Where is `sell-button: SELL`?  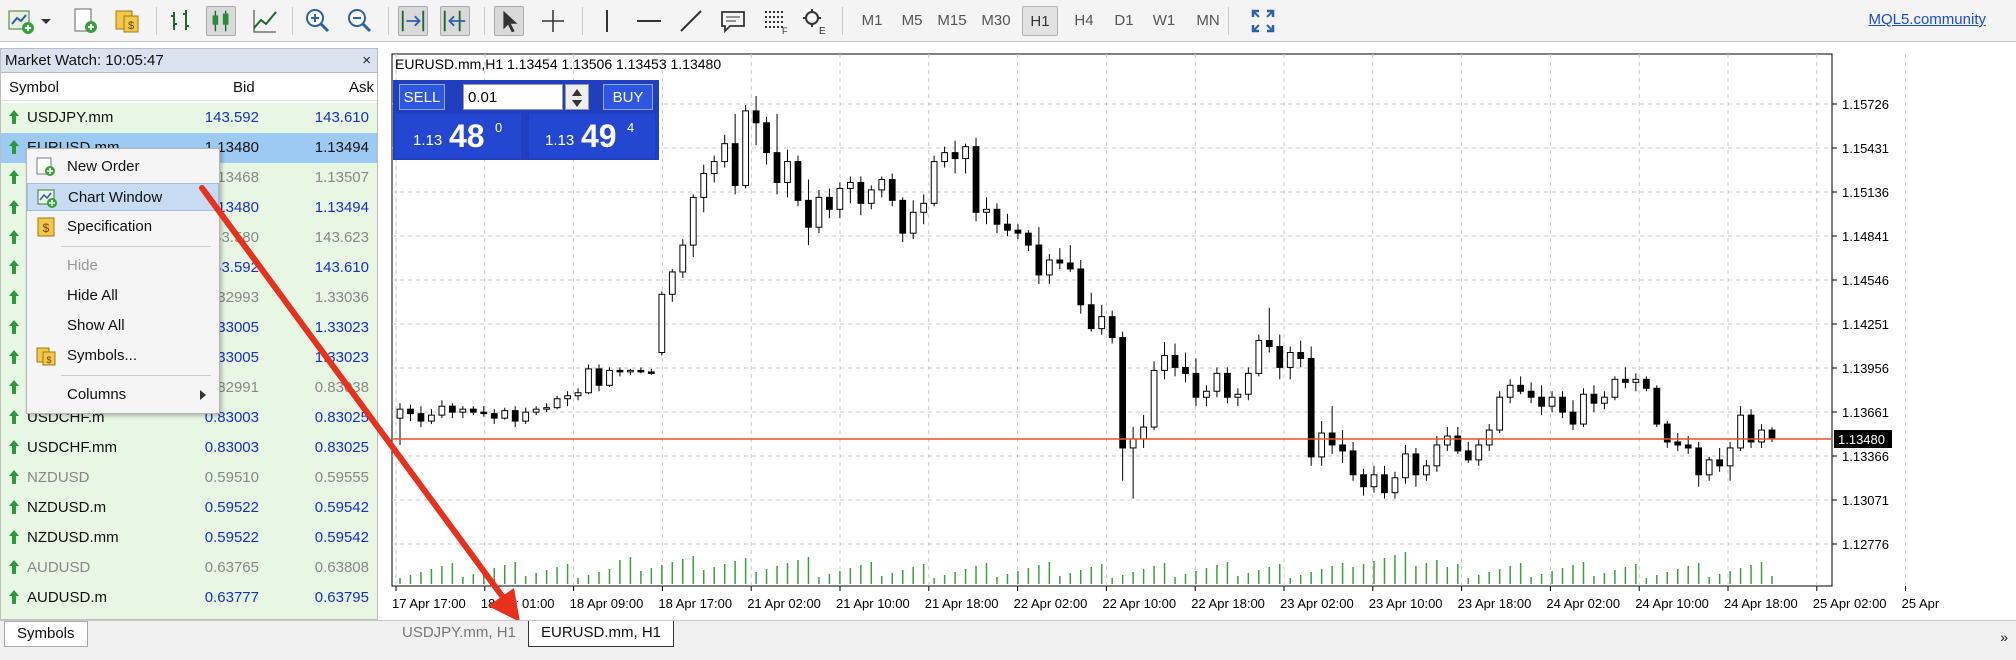
sell-button: SELL is located at coordinates (422, 97).